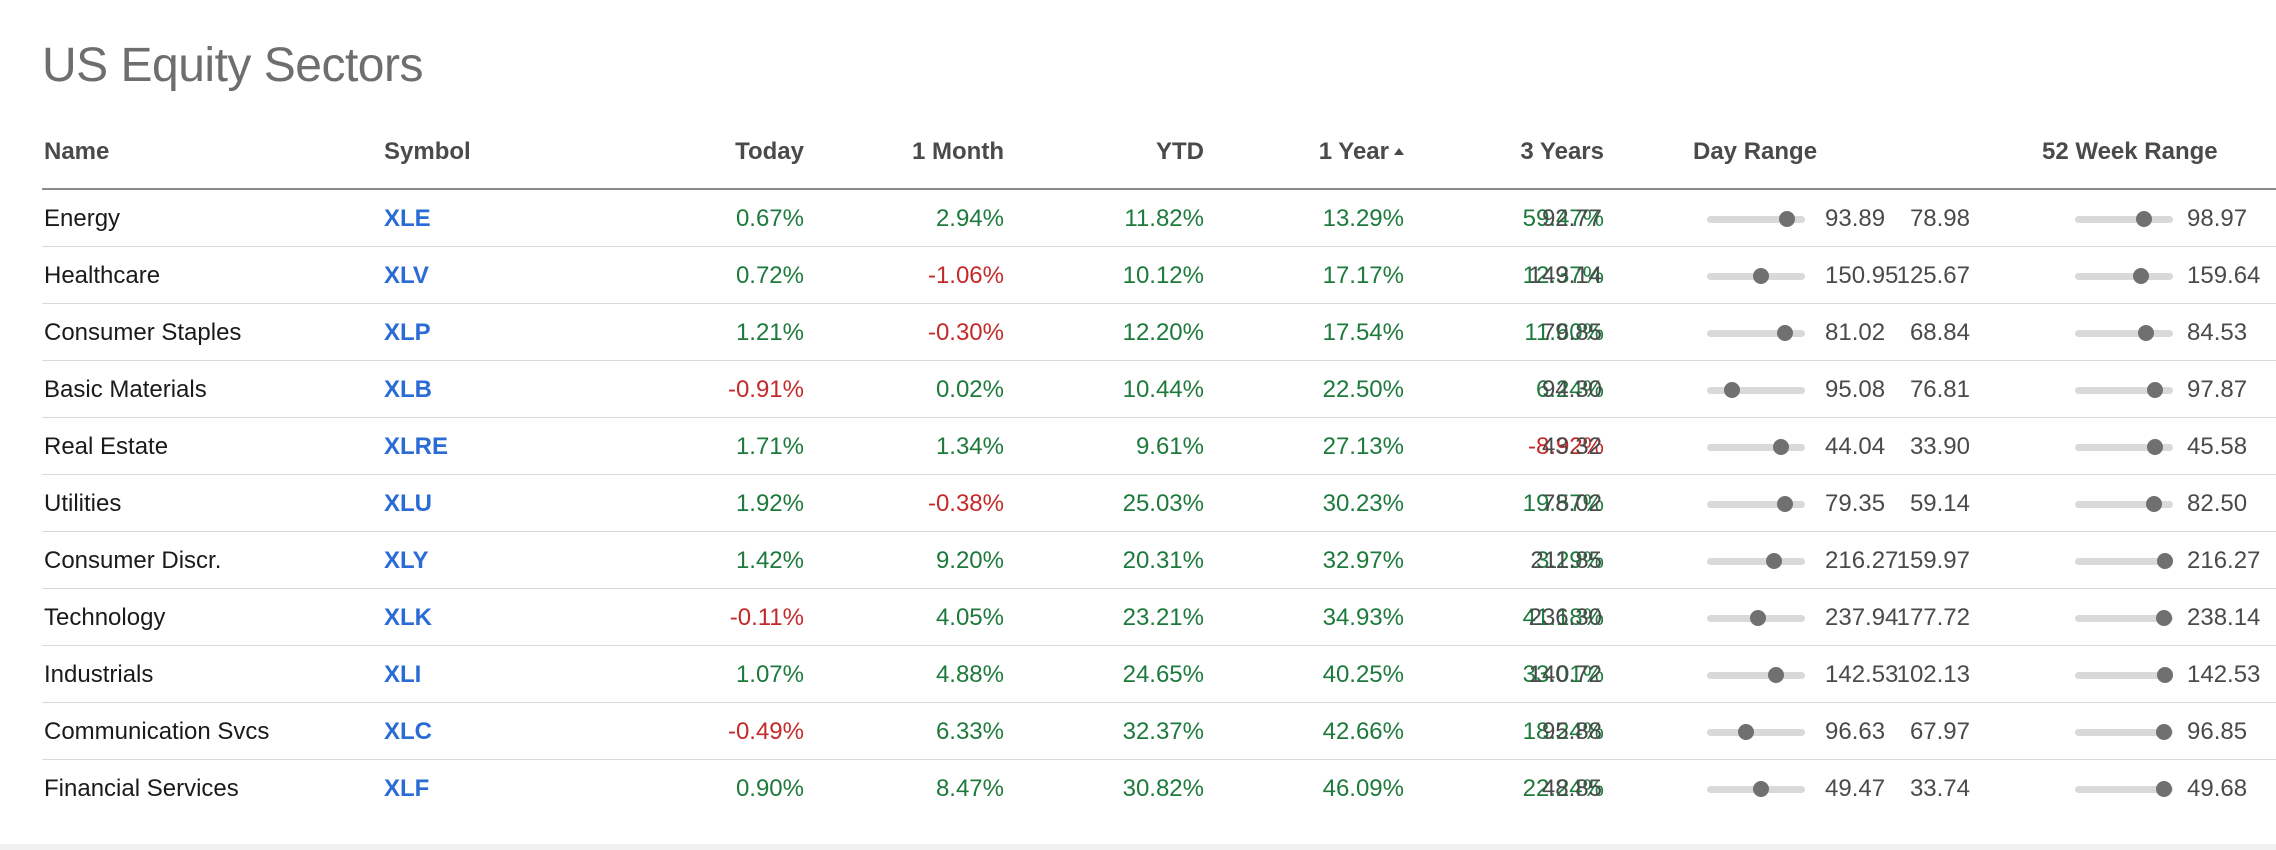  I want to click on symbol-link: XLI, so click(403, 674).